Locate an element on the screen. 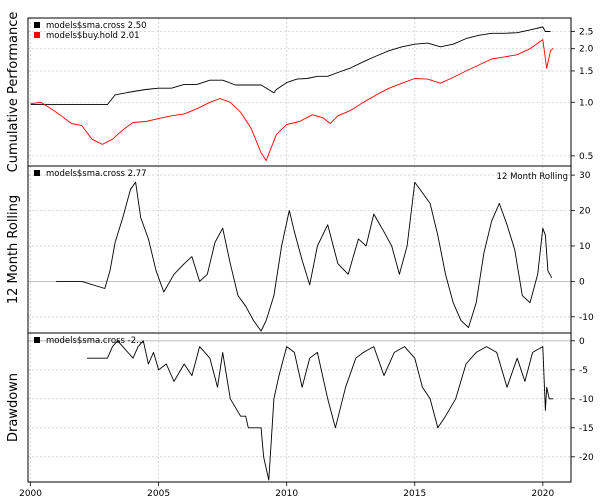  legend-label-1: models$sma.cross 2.50 is located at coordinates (96, 26).